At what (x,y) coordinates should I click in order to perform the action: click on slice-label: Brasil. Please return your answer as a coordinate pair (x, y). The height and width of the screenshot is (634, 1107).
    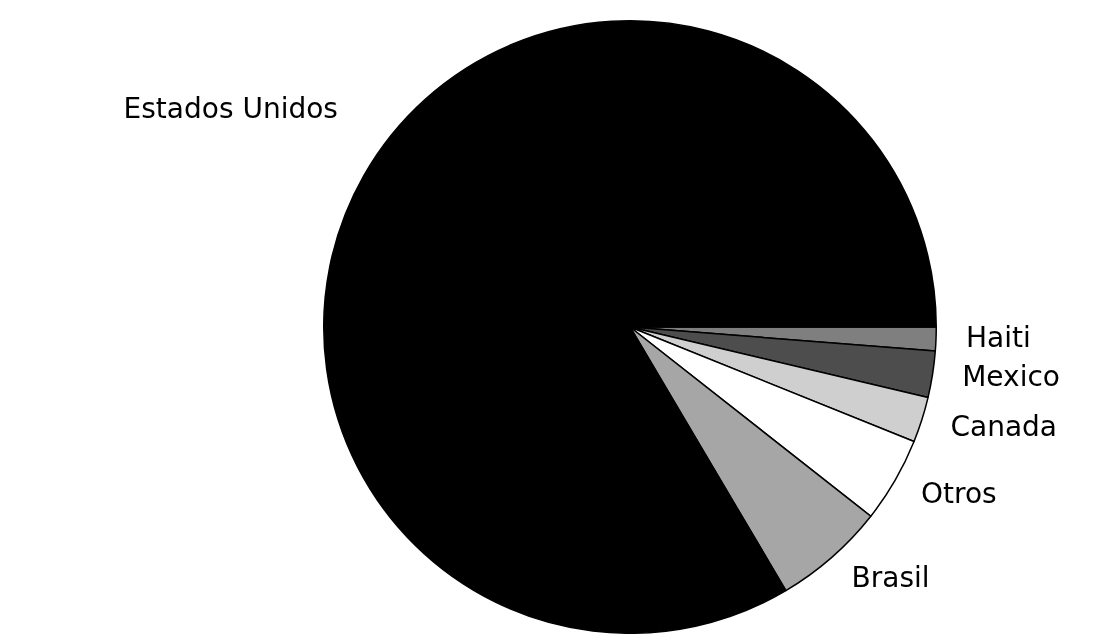
    Looking at the image, I should click on (890, 578).